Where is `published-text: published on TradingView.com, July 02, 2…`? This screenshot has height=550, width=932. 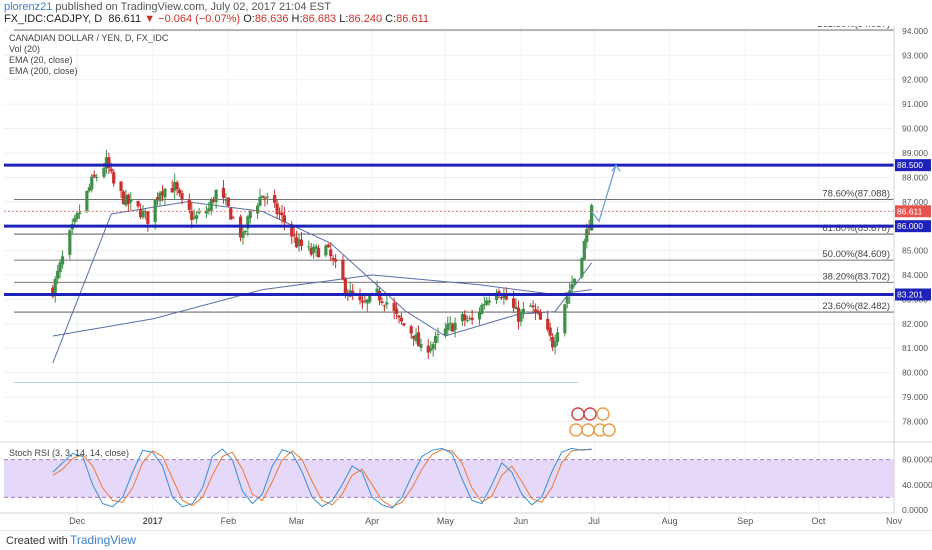
published-text: published on TradingView.com, July 02, 2… is located at coordinates (193, 7).